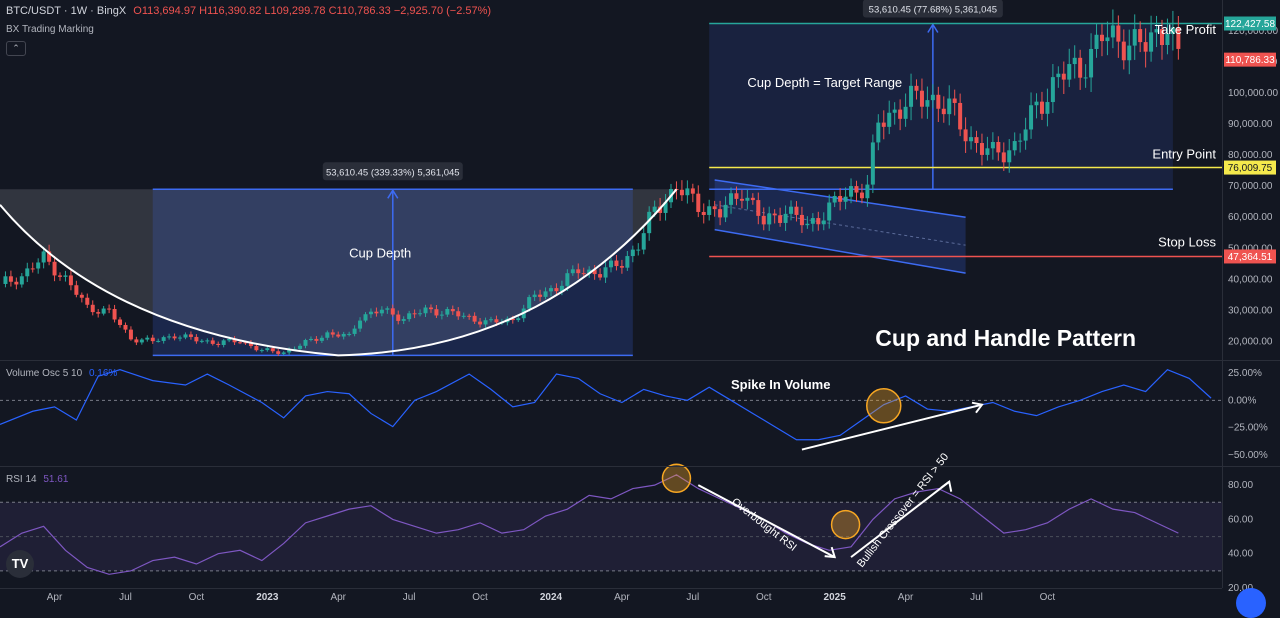 The height and width of the screenshot is (618, 1280). I want to click on cup-shading, so click(338, 272).